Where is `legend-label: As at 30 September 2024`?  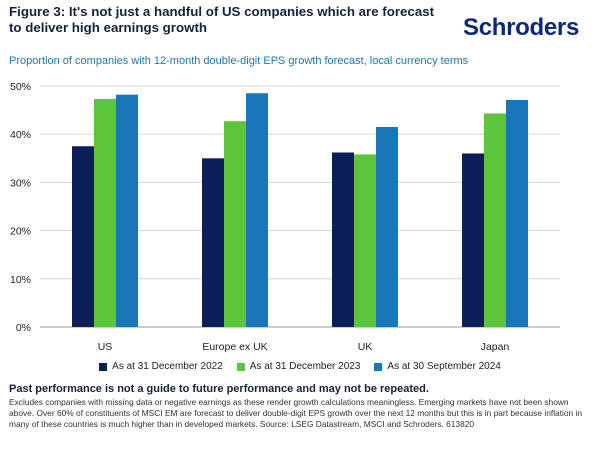
legend-label: As at 30 September 2024 is located at coordinates (444, 366).